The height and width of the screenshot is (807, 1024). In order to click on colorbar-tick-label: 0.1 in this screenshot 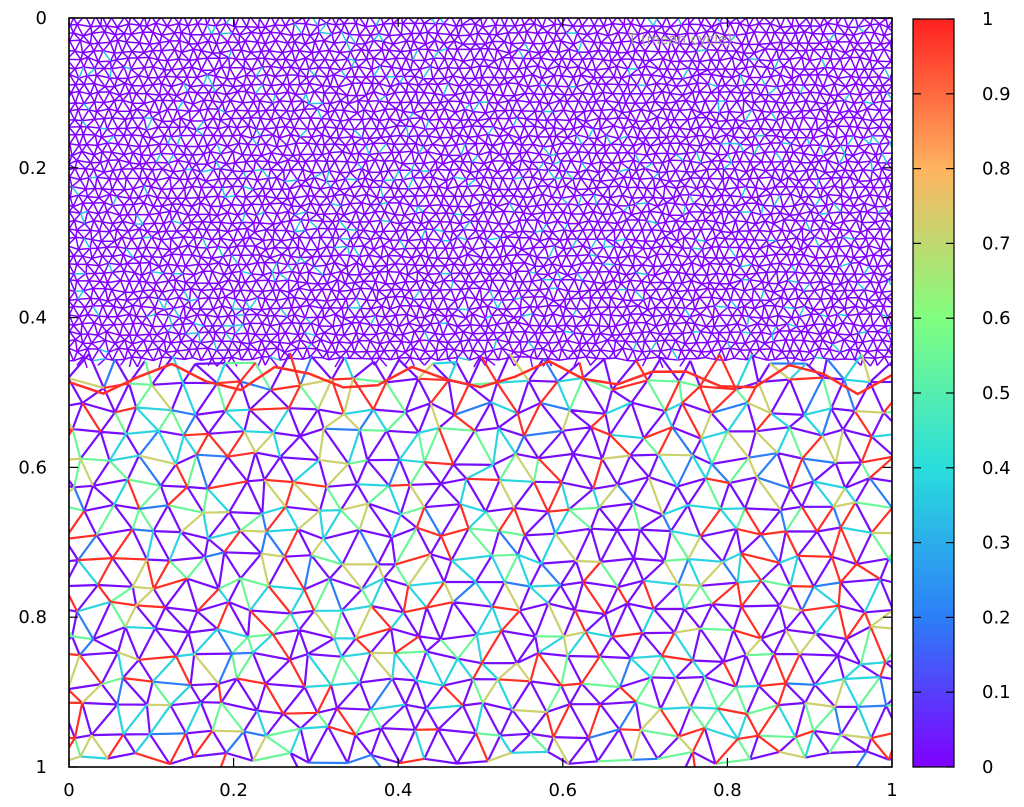, I will do `click(996, 692)`.